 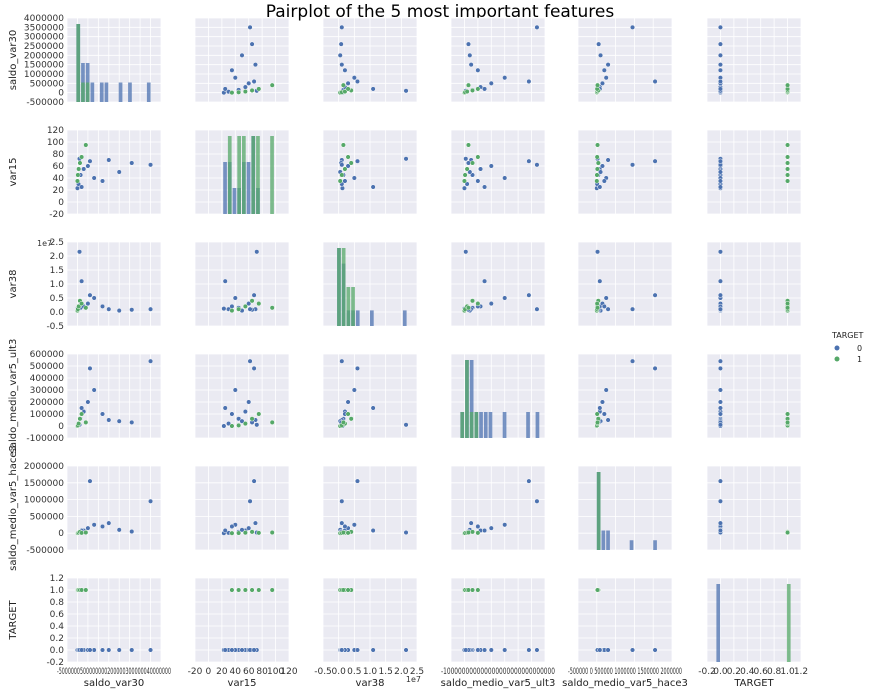 What do you see at coordinates (195, 672) in the screenshot?
I see `x-tick-label: -20` at bounding box center [195, 672].